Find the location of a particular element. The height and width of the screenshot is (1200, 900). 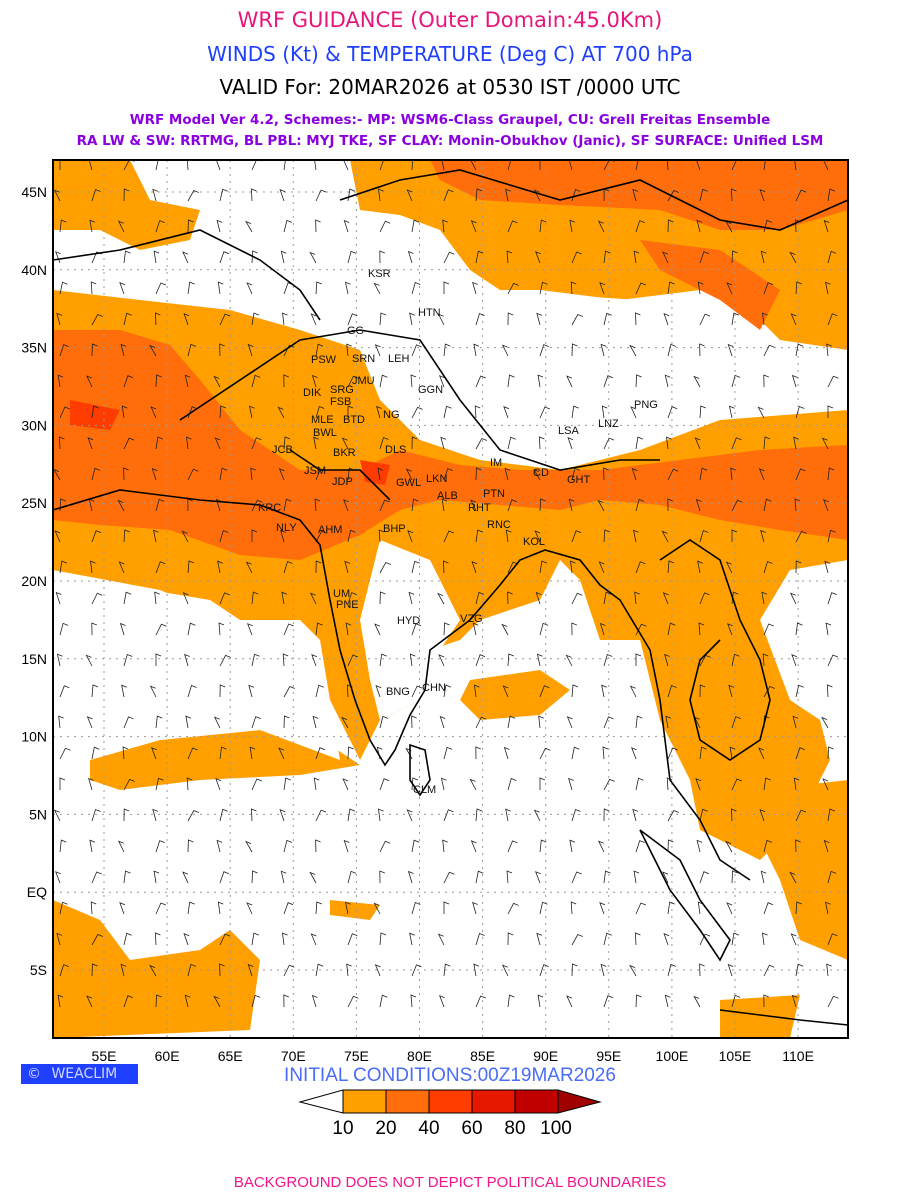

lon-label: 85E is located at coordinates (482, 1056).